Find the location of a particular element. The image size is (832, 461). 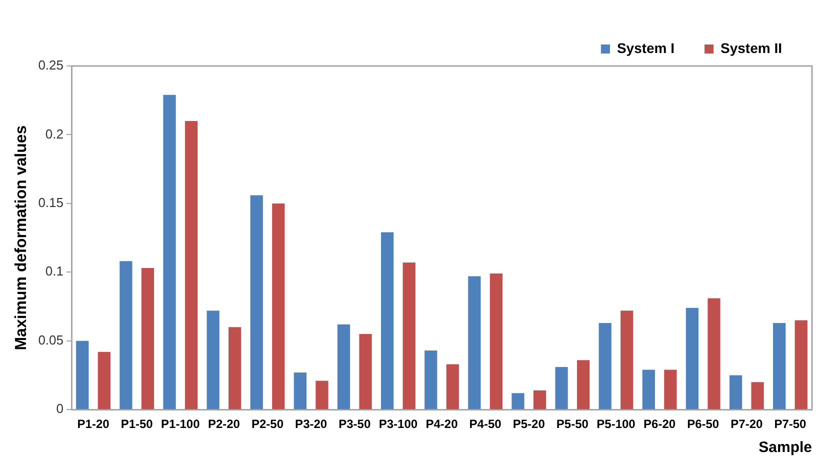

x-tick-label: P4-50 is located at coordinates (485, 424).